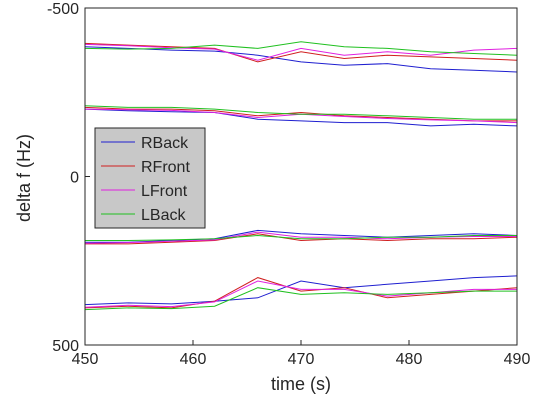 The width and height of the screenshot is (543, 407). Describe the element at coordinates (163, 215) in the screenshot. I see `legend-label: LBack` at that location.